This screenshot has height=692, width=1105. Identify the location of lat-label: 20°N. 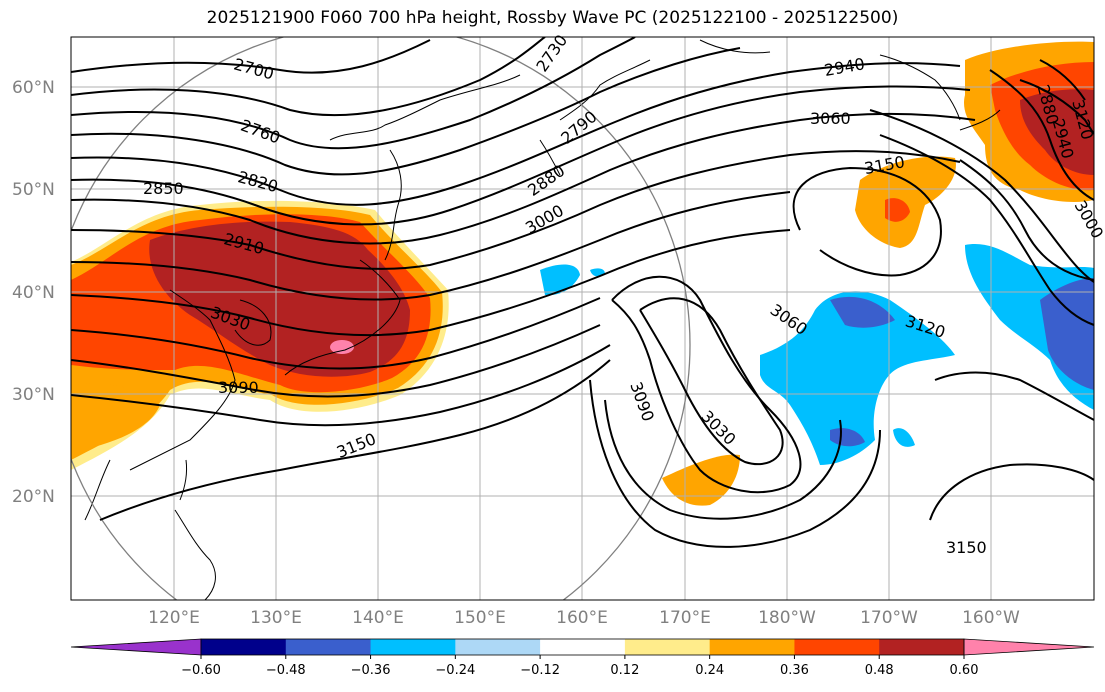
(33, 497).